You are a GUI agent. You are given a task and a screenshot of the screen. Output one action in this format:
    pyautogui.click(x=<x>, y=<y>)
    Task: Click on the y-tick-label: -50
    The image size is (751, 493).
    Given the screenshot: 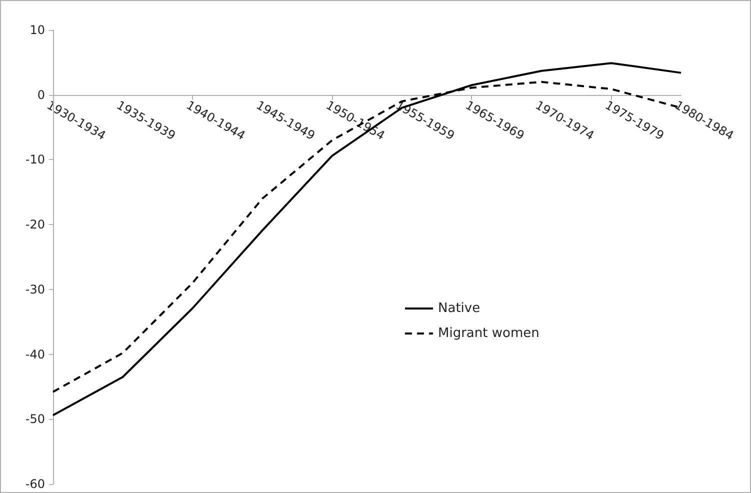 What is the action you would take?
    pyautogui.click(x=35, y=419)
    